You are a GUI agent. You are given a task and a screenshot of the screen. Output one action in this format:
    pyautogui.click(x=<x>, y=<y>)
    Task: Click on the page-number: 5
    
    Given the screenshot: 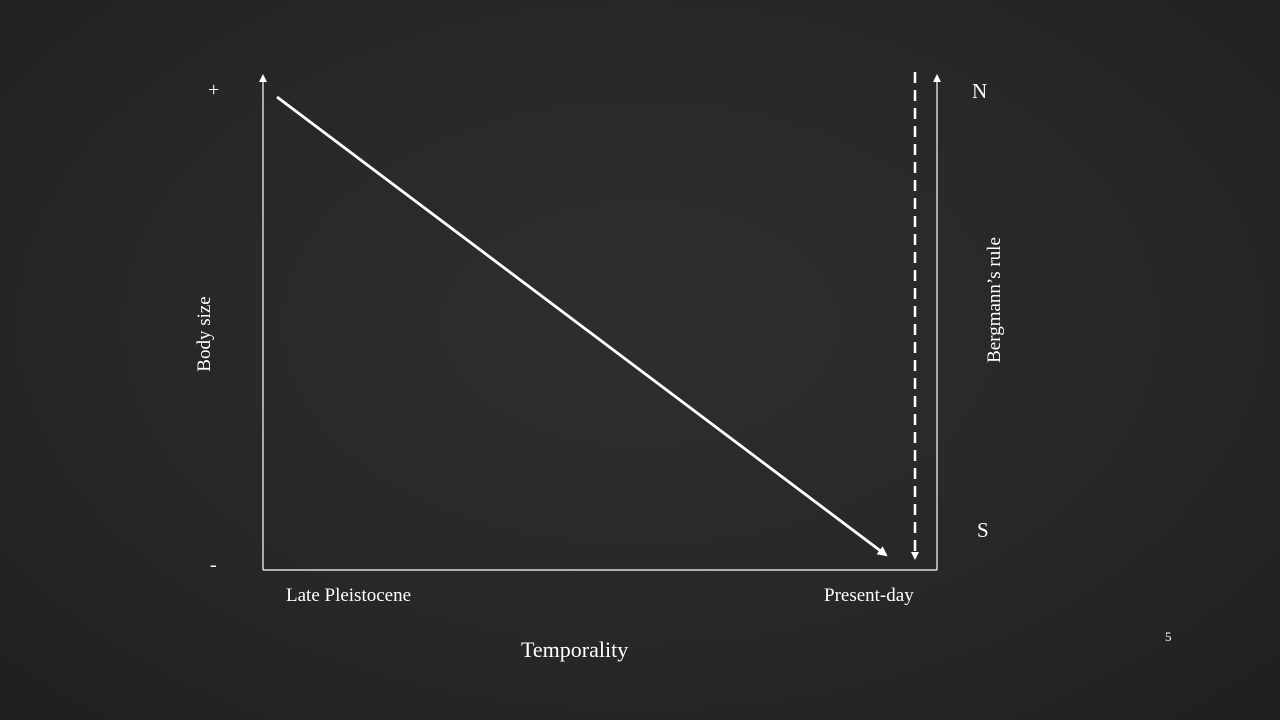 What is the action you would take?
    pyautogui.click(x=1168, y=636)
    